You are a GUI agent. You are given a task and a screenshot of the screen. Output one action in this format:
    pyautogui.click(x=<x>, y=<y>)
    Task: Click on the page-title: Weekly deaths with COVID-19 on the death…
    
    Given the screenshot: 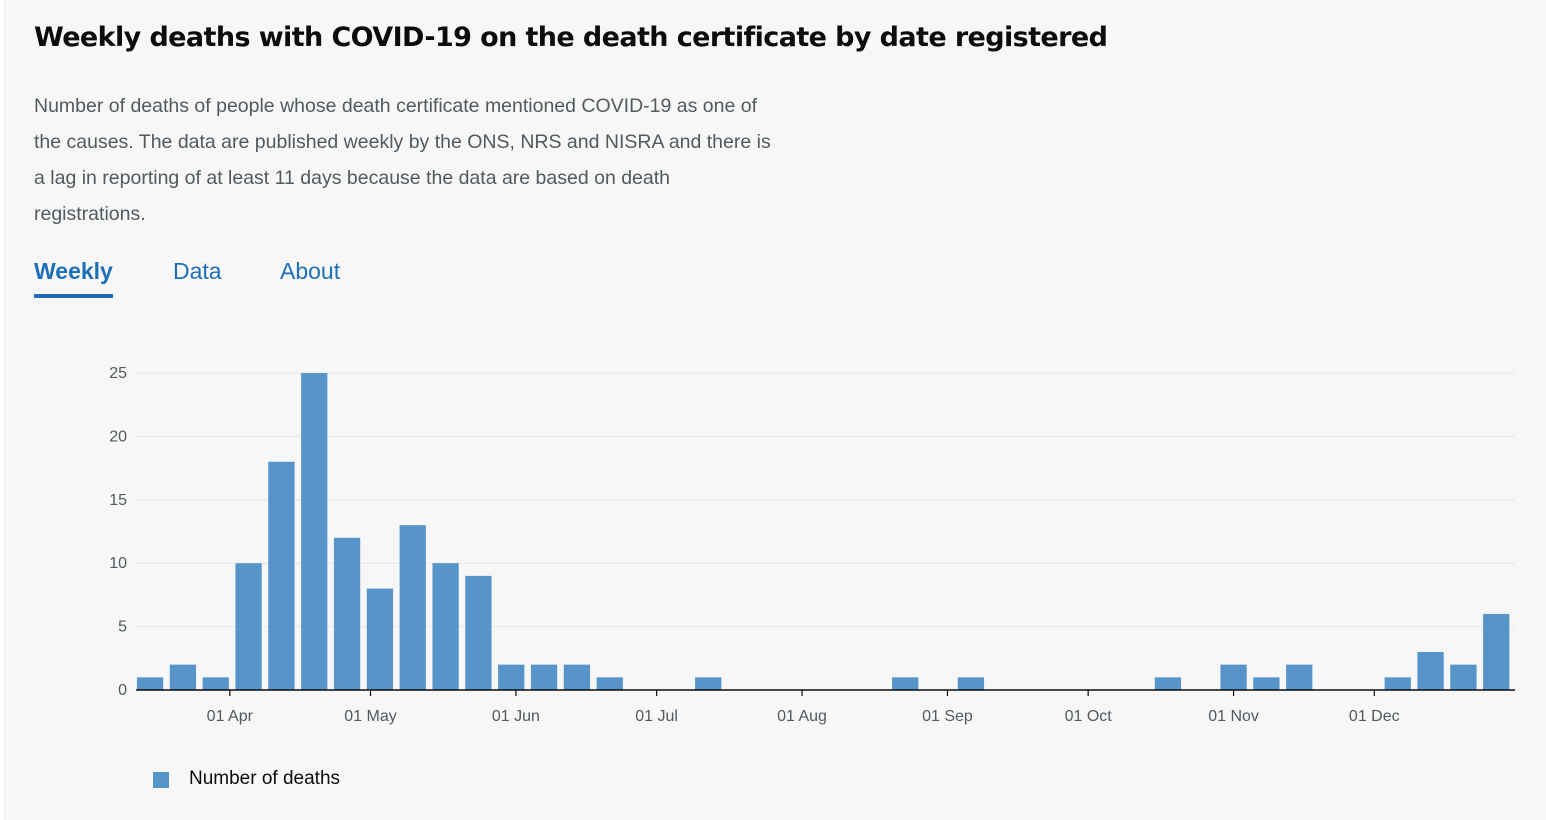 What is the action you would take?
    pyautogui.click(x=571, y=37)
    